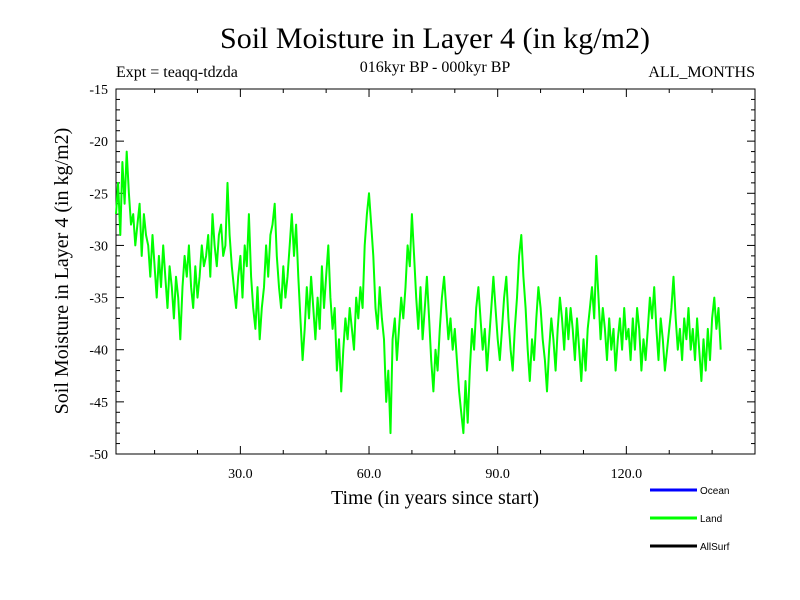 The height and width of the screenshot is (600, 800). I want to click on y-tick-label: -45, so click(98, 403).